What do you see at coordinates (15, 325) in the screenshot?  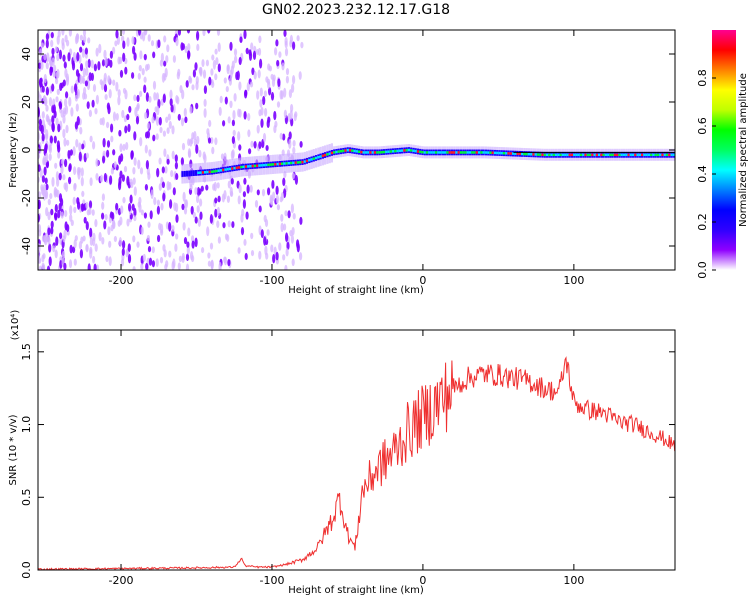 I see `snr-scale-label: (x10⁴)` at bounding box center [15, 325].